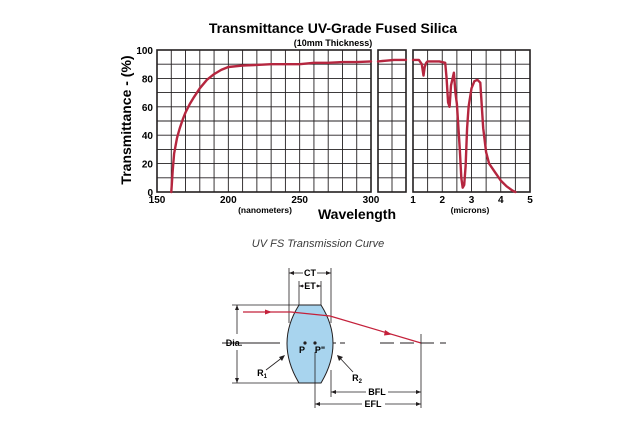 This screenshot has height=429, width=637. What do you see at coordinates (305, 343) in the screenshot?
I see `principal-point-p` at bounding box center [305, 343].